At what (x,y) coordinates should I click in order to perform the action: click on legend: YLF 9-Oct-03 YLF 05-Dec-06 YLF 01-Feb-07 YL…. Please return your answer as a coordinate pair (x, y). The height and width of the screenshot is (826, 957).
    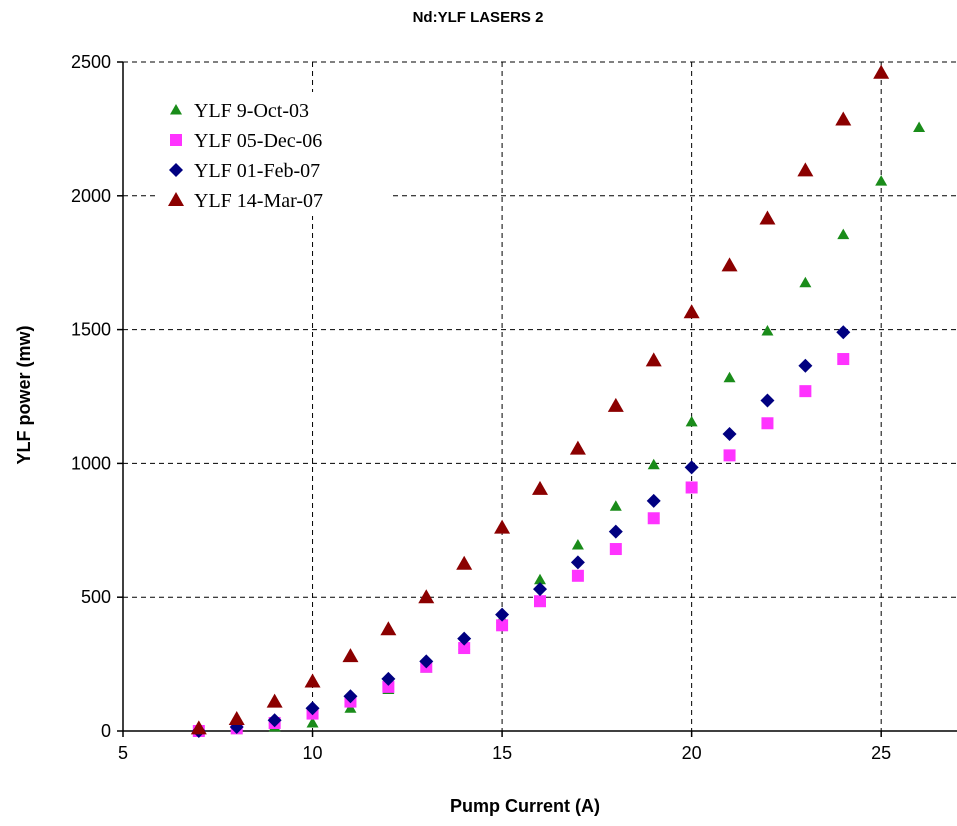
    Looking at the image, I should click on (274, 154).